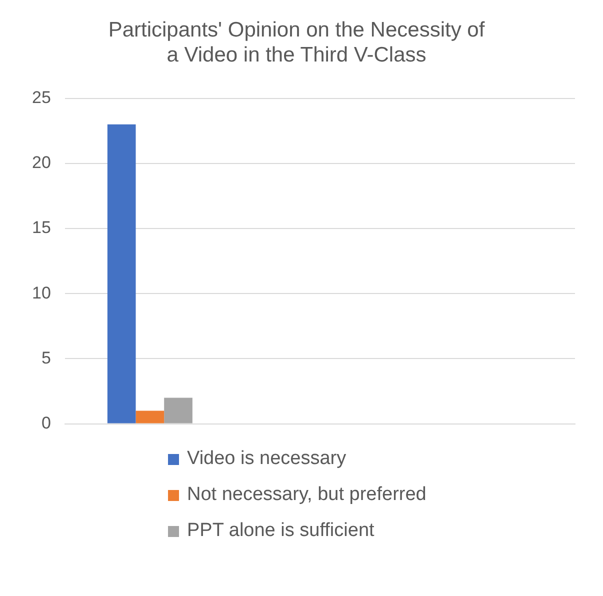 This screenshot has width=603, height=596. I want to click on y-tick-label: 20, so click(41, 162).